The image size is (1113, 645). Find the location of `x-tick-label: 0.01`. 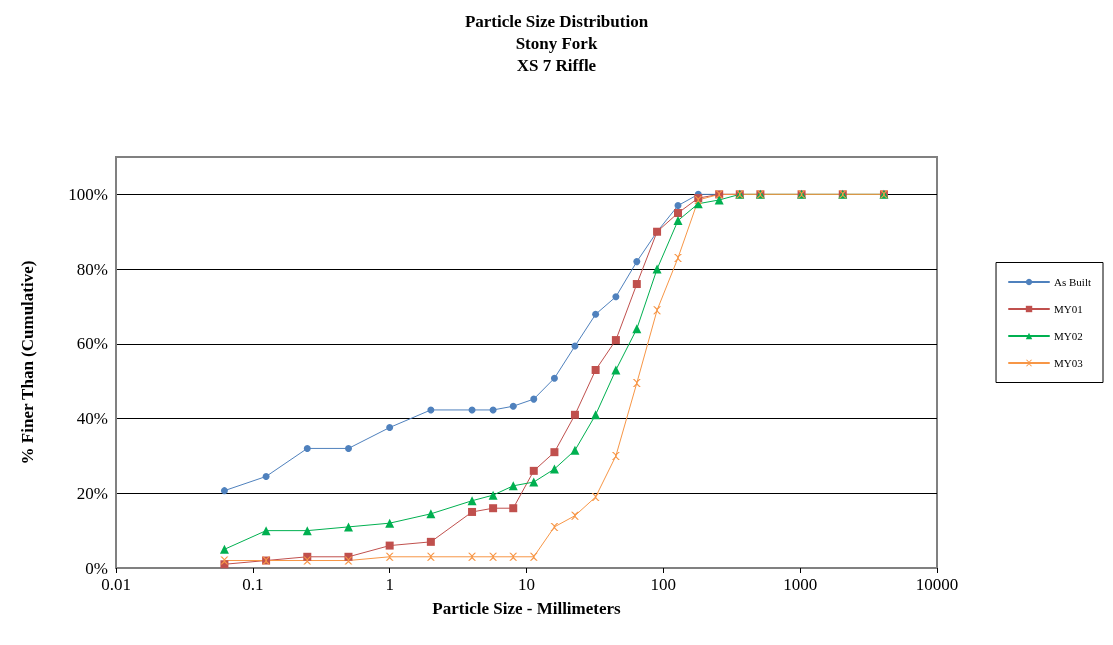

x-tick-label: 0.01 is located at coordinates (116, 584).